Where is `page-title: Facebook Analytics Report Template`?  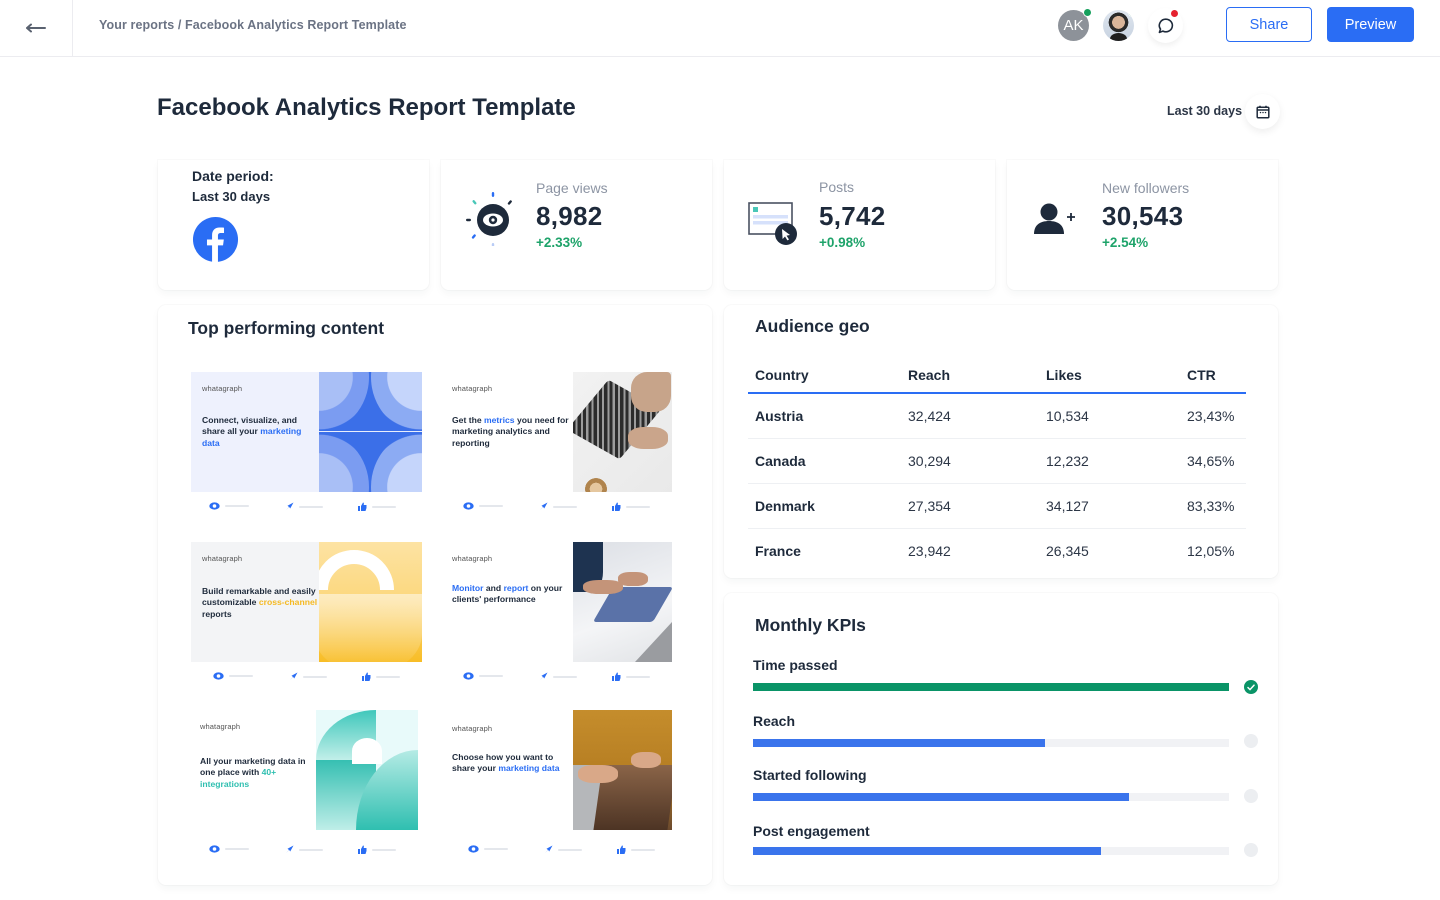
page-title: Facebook Analytics Report Template is located at coordinates (366, 107).